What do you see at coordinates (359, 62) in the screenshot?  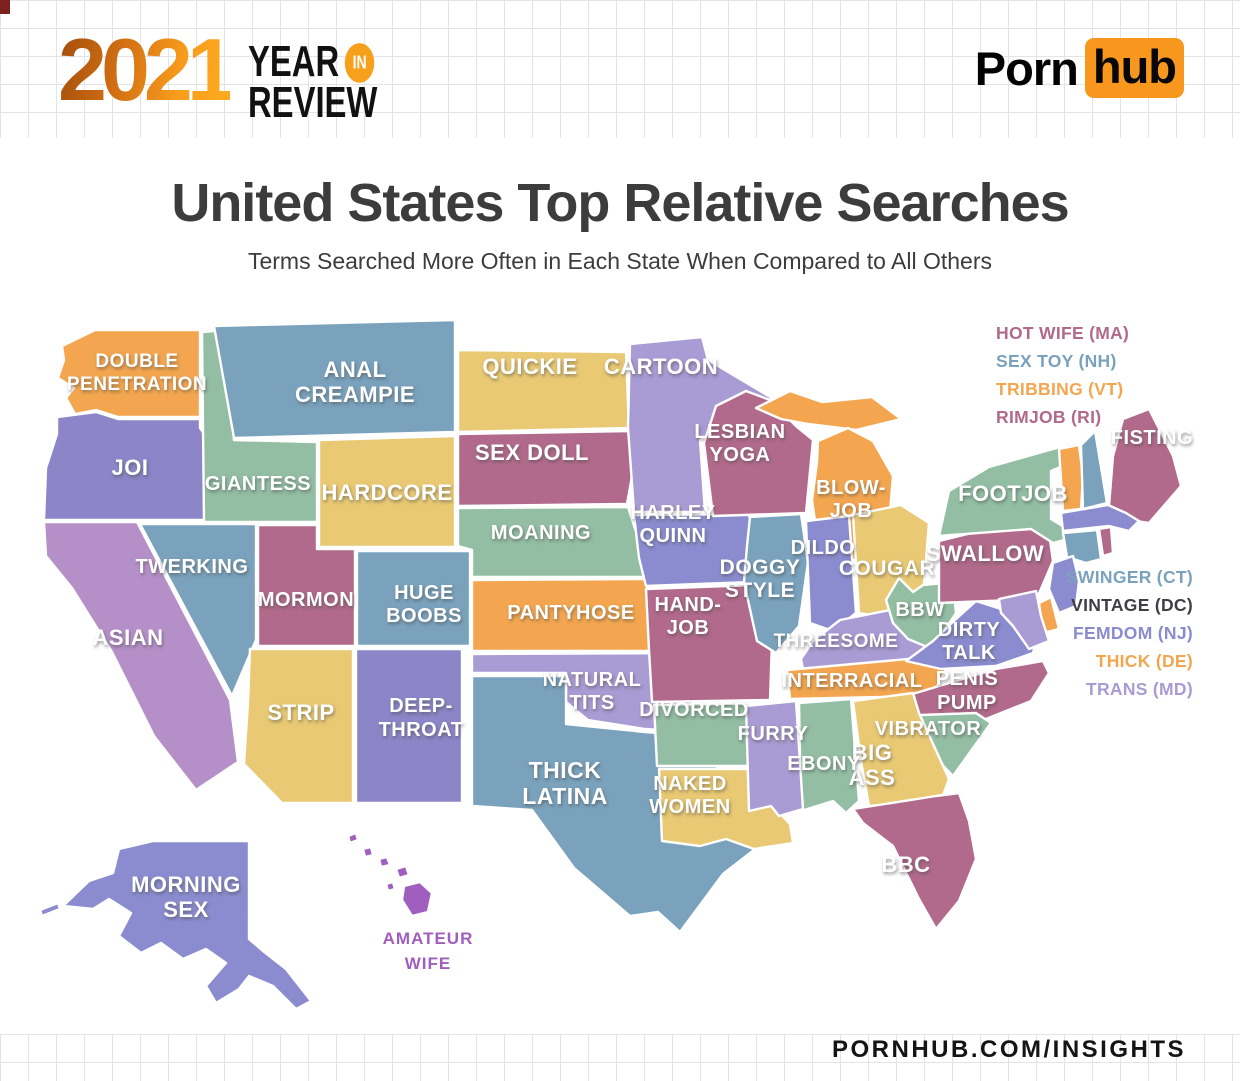 I see `in-badge: IN` at bounding box center [359, 62].